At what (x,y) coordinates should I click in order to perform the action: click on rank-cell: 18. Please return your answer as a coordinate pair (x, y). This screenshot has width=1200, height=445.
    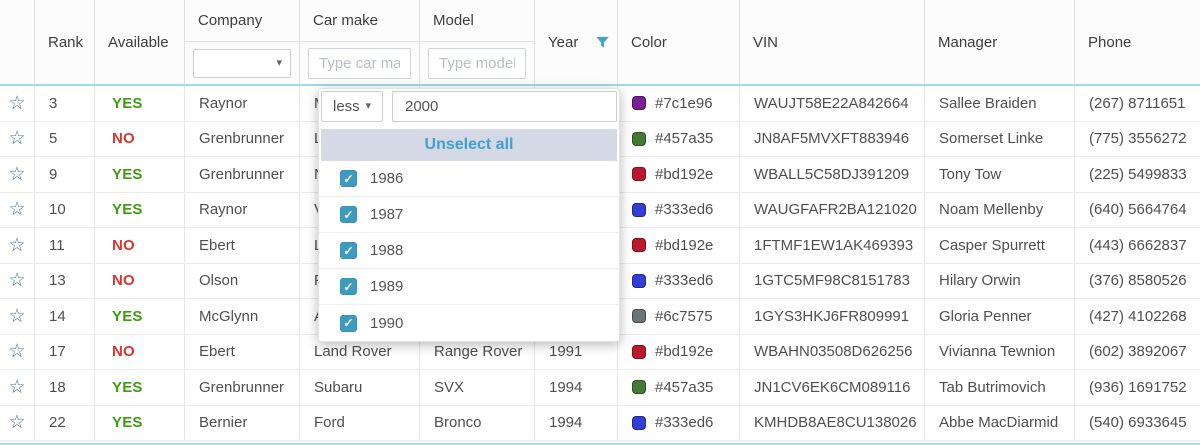
    Looking at the image, I should click on (65, 387).